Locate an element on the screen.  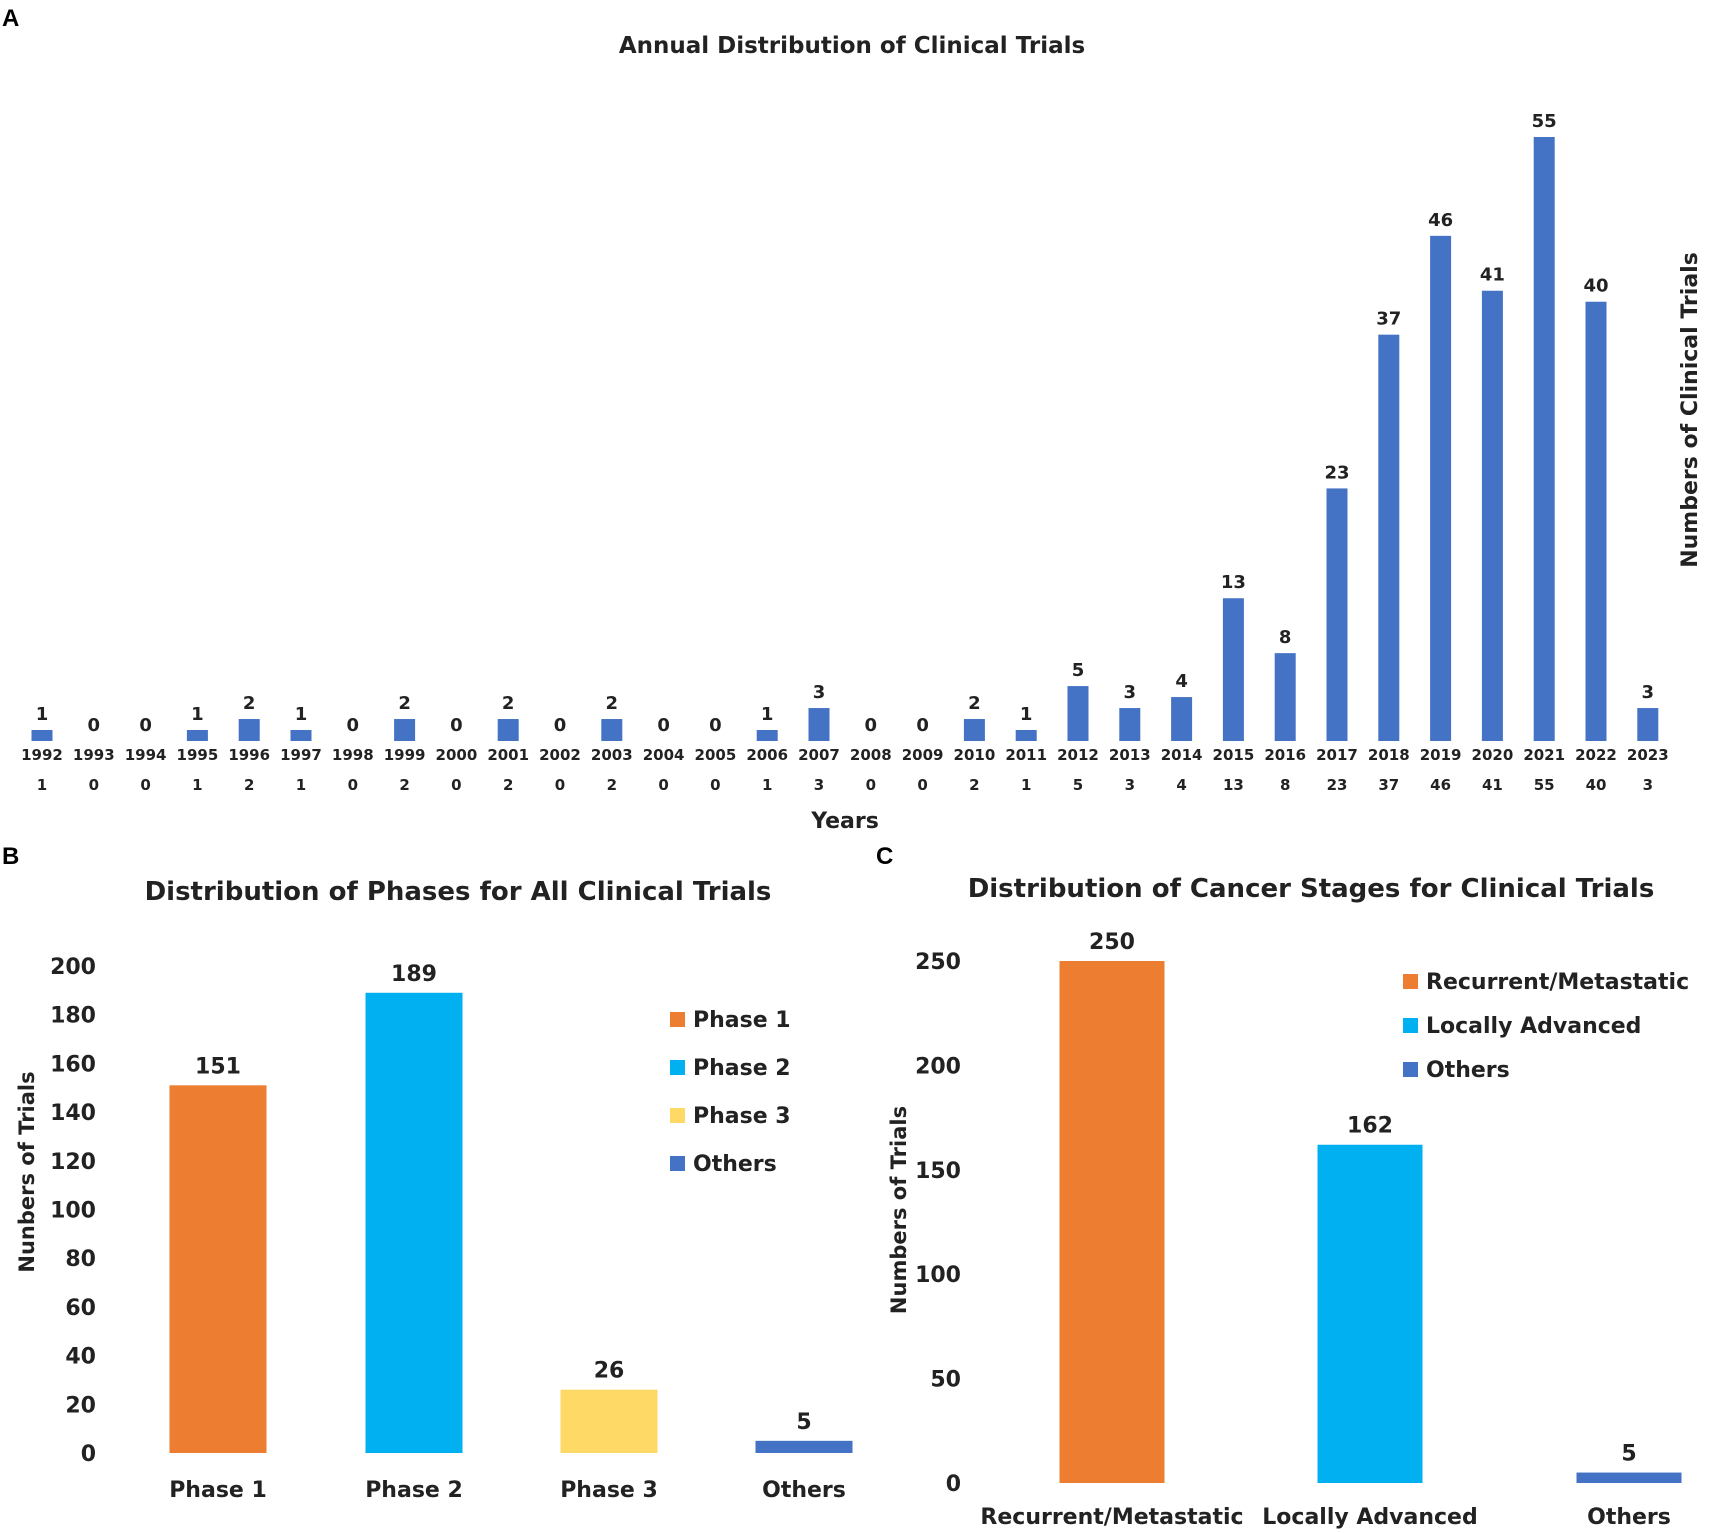
x-tick-1995: 1995 is located at coordinates (198, 755).